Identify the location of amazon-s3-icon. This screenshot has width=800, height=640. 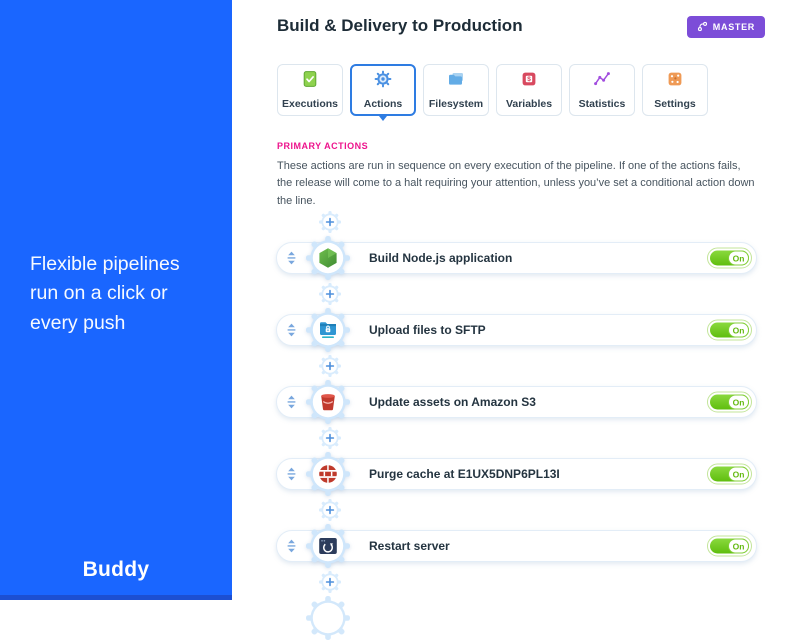
(328, 402).